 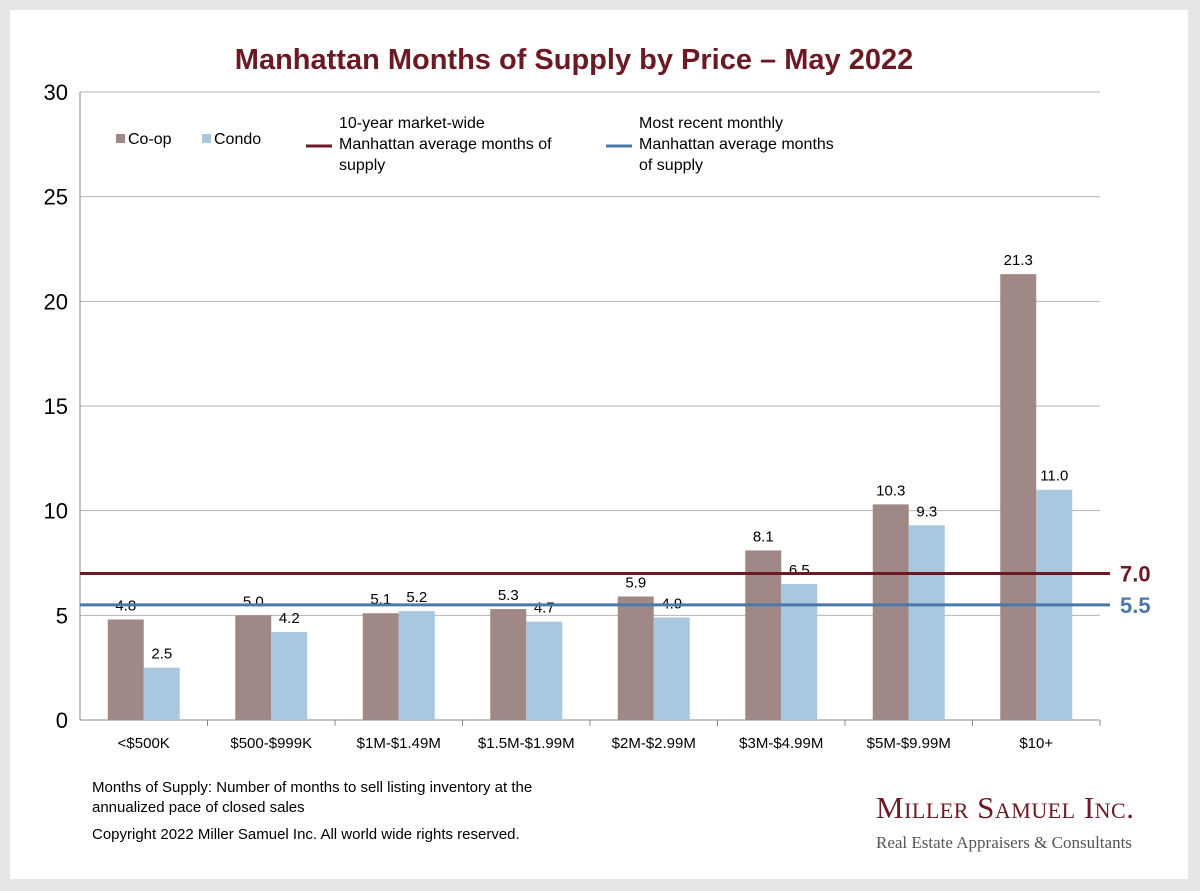 I want to click on data-label: 11.0, so click(x=1054, y=476).